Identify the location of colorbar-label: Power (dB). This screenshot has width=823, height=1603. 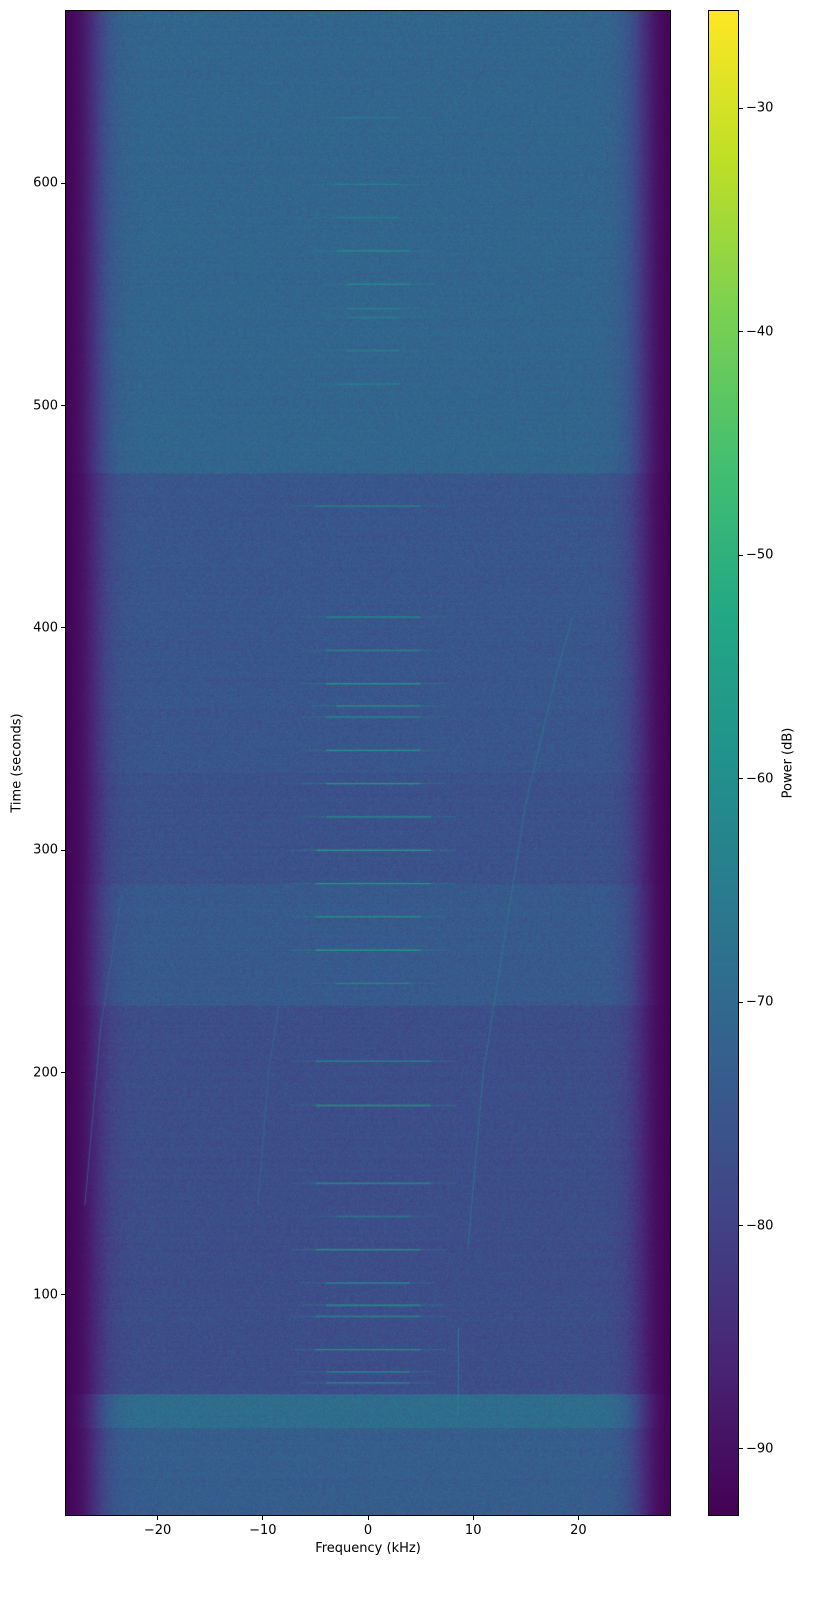
(788, 763).